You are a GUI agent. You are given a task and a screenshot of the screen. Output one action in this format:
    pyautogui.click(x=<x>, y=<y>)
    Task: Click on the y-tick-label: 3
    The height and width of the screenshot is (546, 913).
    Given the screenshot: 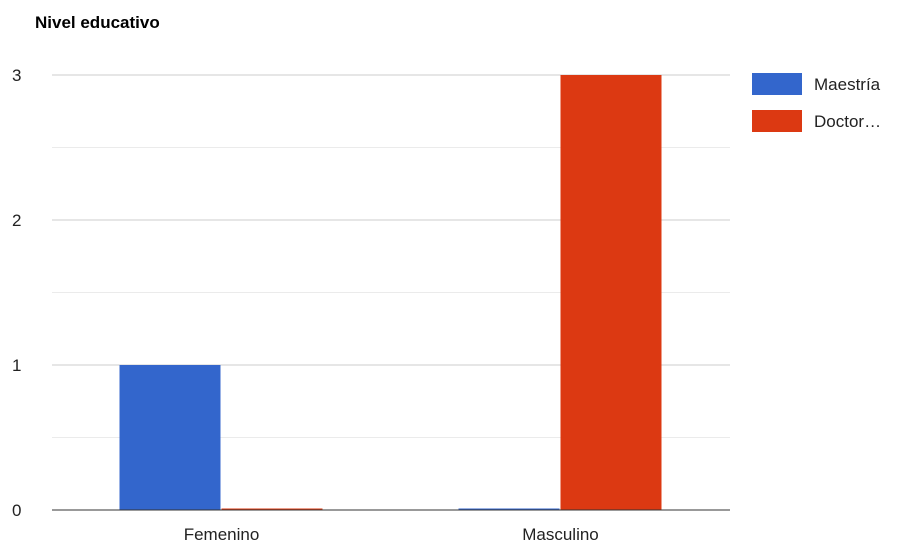 What is the action you would take?
    pyautogui.click(x=16, y=75)
    